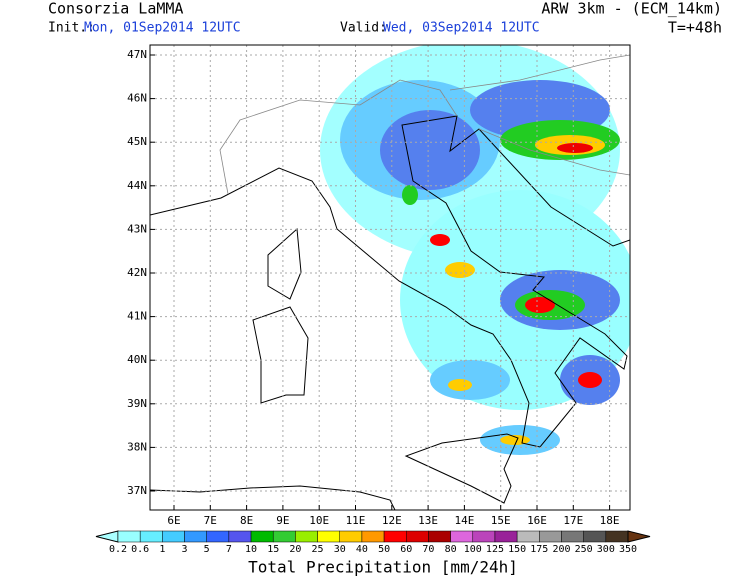  Describe the element at coordinates (561, 549) in the screenshot. I see `colorbar-label: 200` at that location.